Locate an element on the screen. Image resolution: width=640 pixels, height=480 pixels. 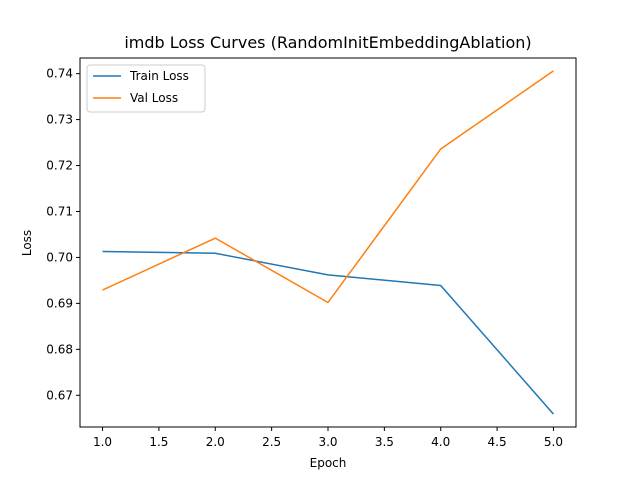
x-tick-label: 3.0 is located at coordinates (327, 442).